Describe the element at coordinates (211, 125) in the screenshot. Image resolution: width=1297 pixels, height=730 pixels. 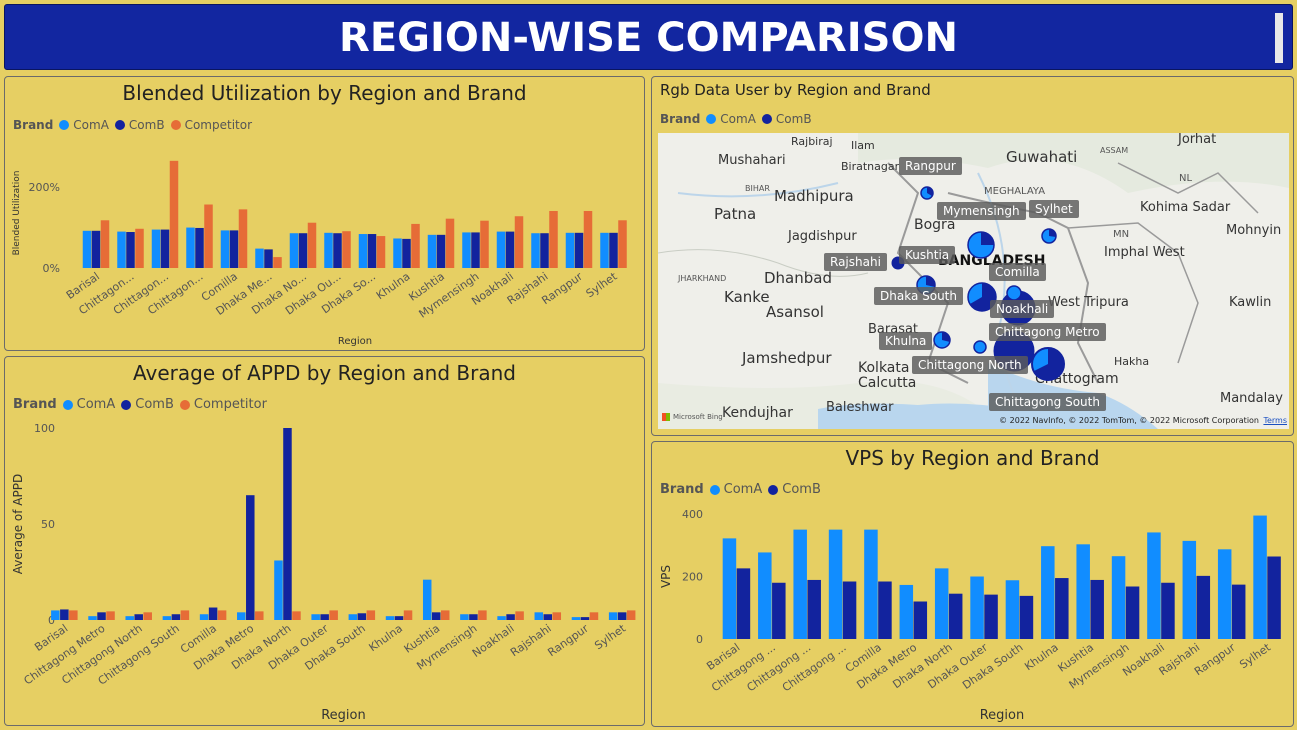
I see `legend-item-competitor: Competitor` at that location.